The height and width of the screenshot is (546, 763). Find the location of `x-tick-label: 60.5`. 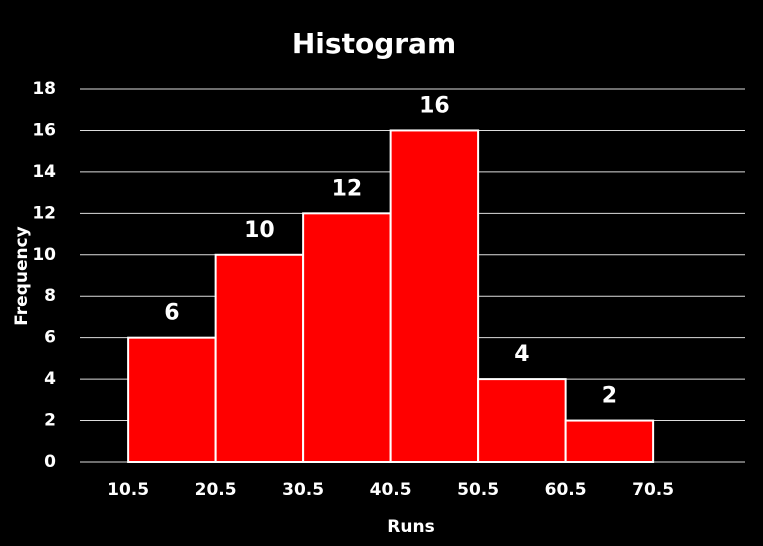

x-tick-label: 60.5 is located at coordinates (566, 490).